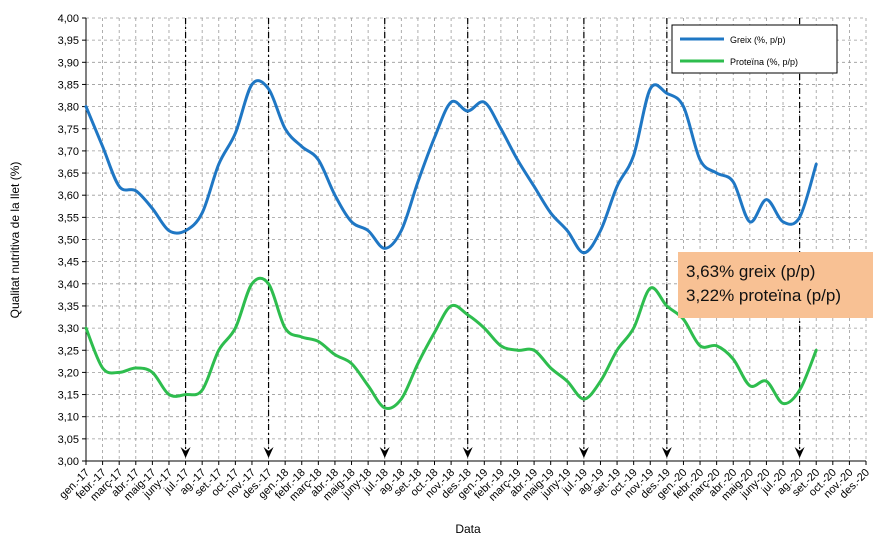 This screenshot has height=543, width=877. I want to click on legend: Greix (%, p/p) Proteïna (%, p/p), so click(754, 49).